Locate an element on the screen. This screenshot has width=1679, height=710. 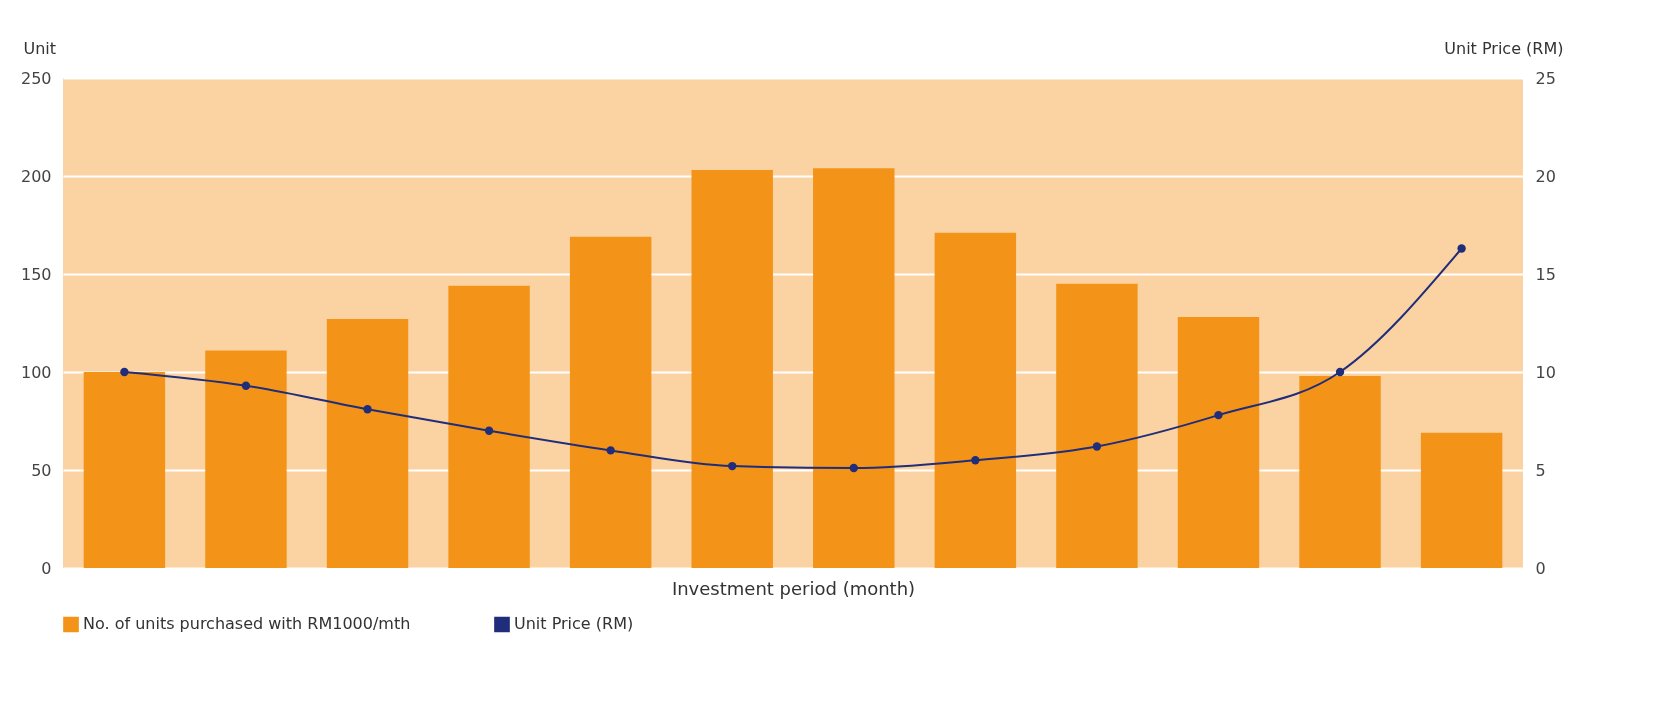
legend-label: No. of units purchased with RM1000/mth is located at coordinates (247, 624).